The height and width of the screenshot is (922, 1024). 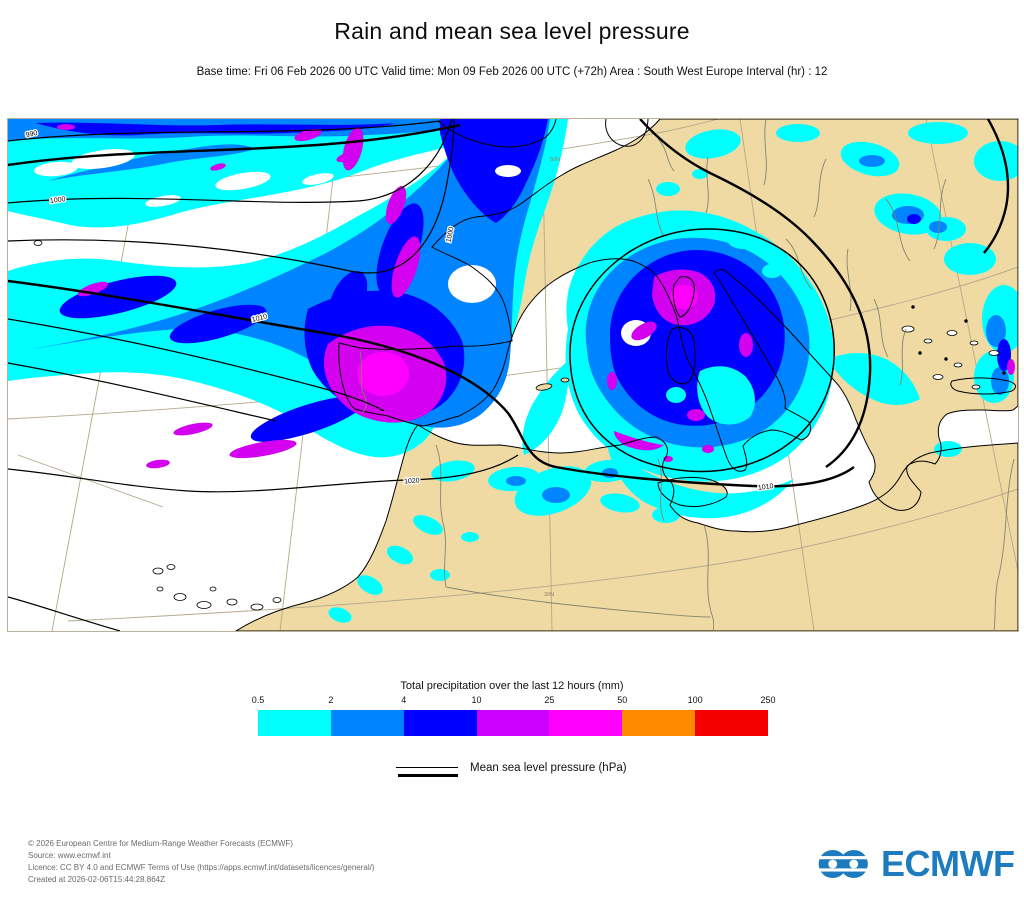 I want to click on ecmwf-emblem-icon, so click(x=844, y=864).